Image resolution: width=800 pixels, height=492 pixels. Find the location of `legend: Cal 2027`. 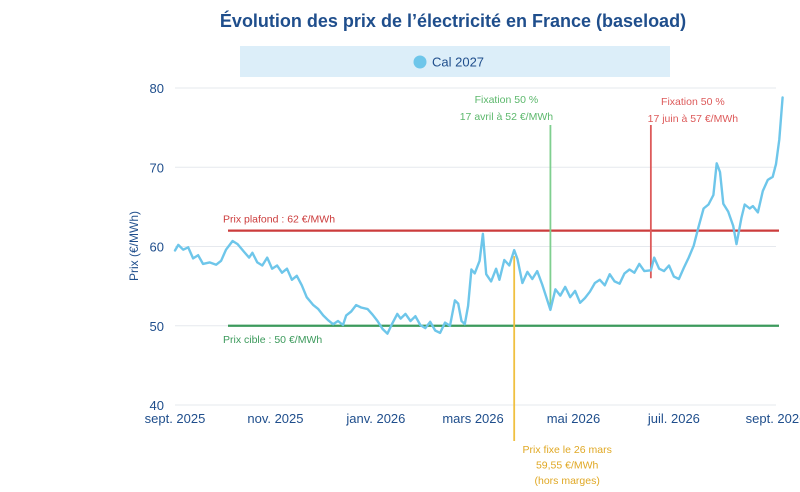

legend: Cal 2027 is located at coordinates (455, 61).